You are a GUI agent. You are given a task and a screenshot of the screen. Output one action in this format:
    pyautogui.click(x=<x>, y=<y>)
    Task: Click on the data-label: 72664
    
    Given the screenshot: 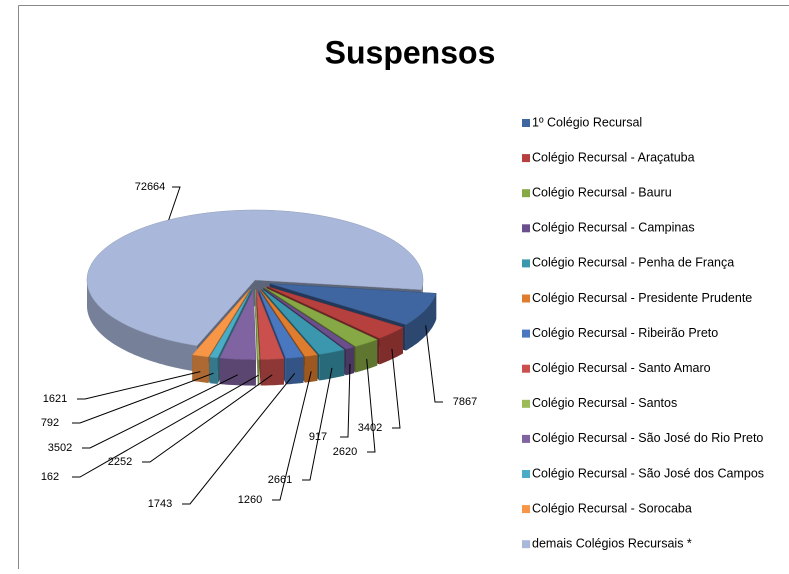 What is the action you would take?
    pyautogui.click(x=150, y=187)
    